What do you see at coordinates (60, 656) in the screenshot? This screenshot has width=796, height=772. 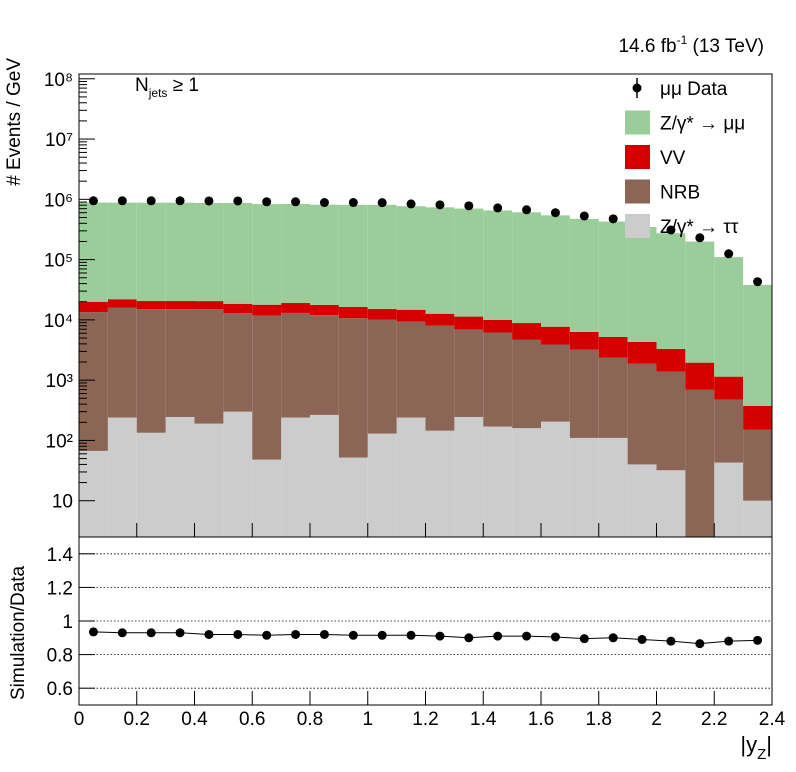 I see `y-tick-label: 0.8` at bounding box center [60, 656].